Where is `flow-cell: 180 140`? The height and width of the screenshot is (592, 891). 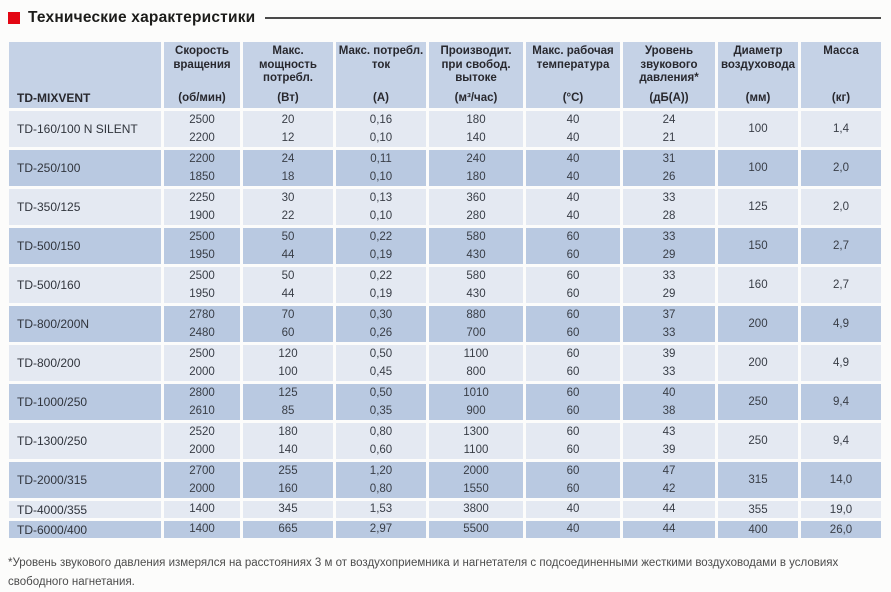 flow-cell: 180 140 is located at coordinates (476, 129).